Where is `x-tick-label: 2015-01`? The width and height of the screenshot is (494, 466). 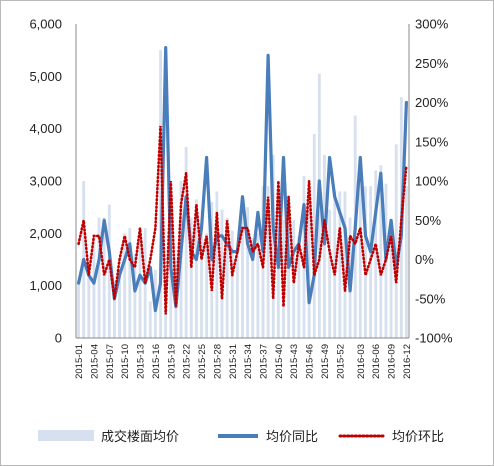 x-tick-label: 2015-01 is located at coordinates (79, 361).